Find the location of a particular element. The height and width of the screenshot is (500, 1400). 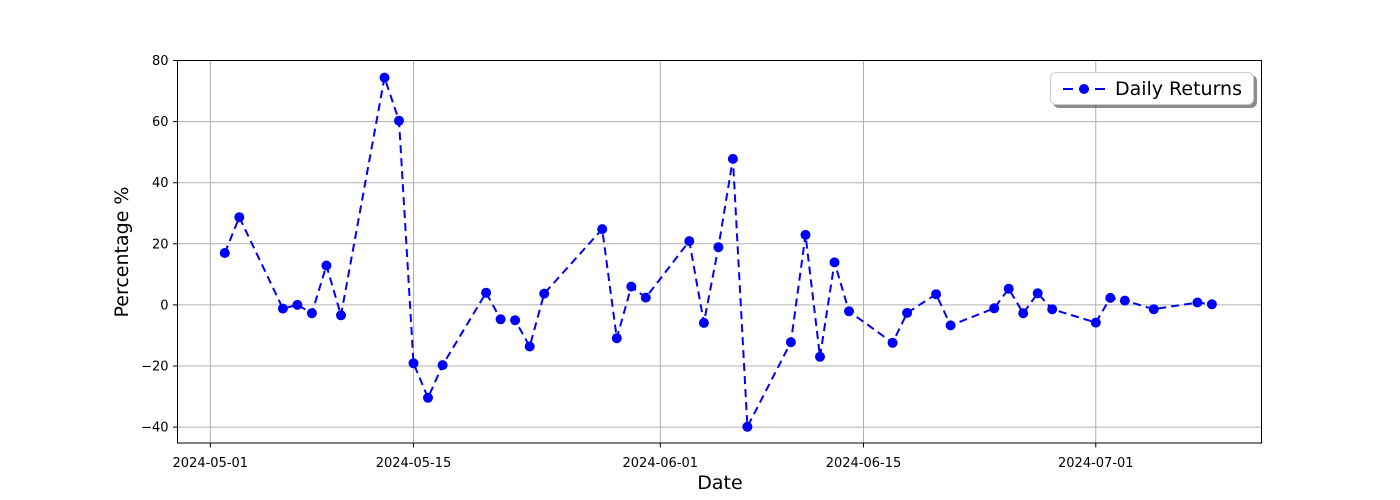

y-tick-label: 40 is located at coordinates (160, 183).